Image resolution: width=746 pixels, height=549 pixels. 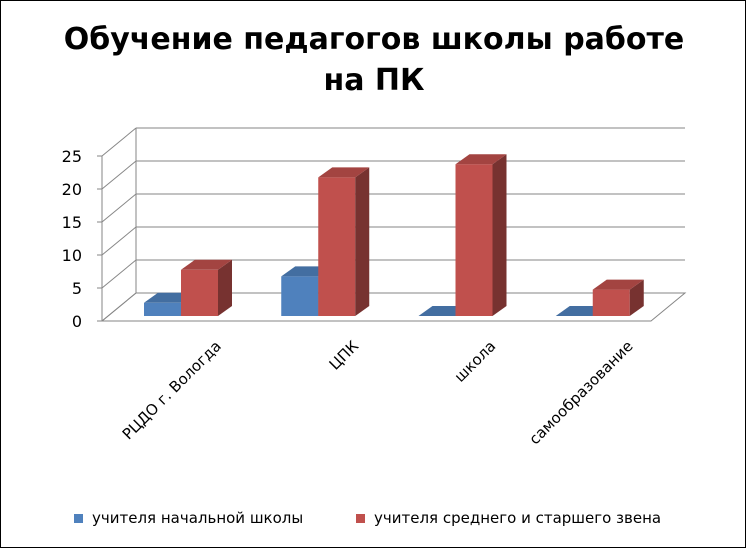 I want to click on legend-item-series-1: учителя начальной школы, so click(x=188, y=518).